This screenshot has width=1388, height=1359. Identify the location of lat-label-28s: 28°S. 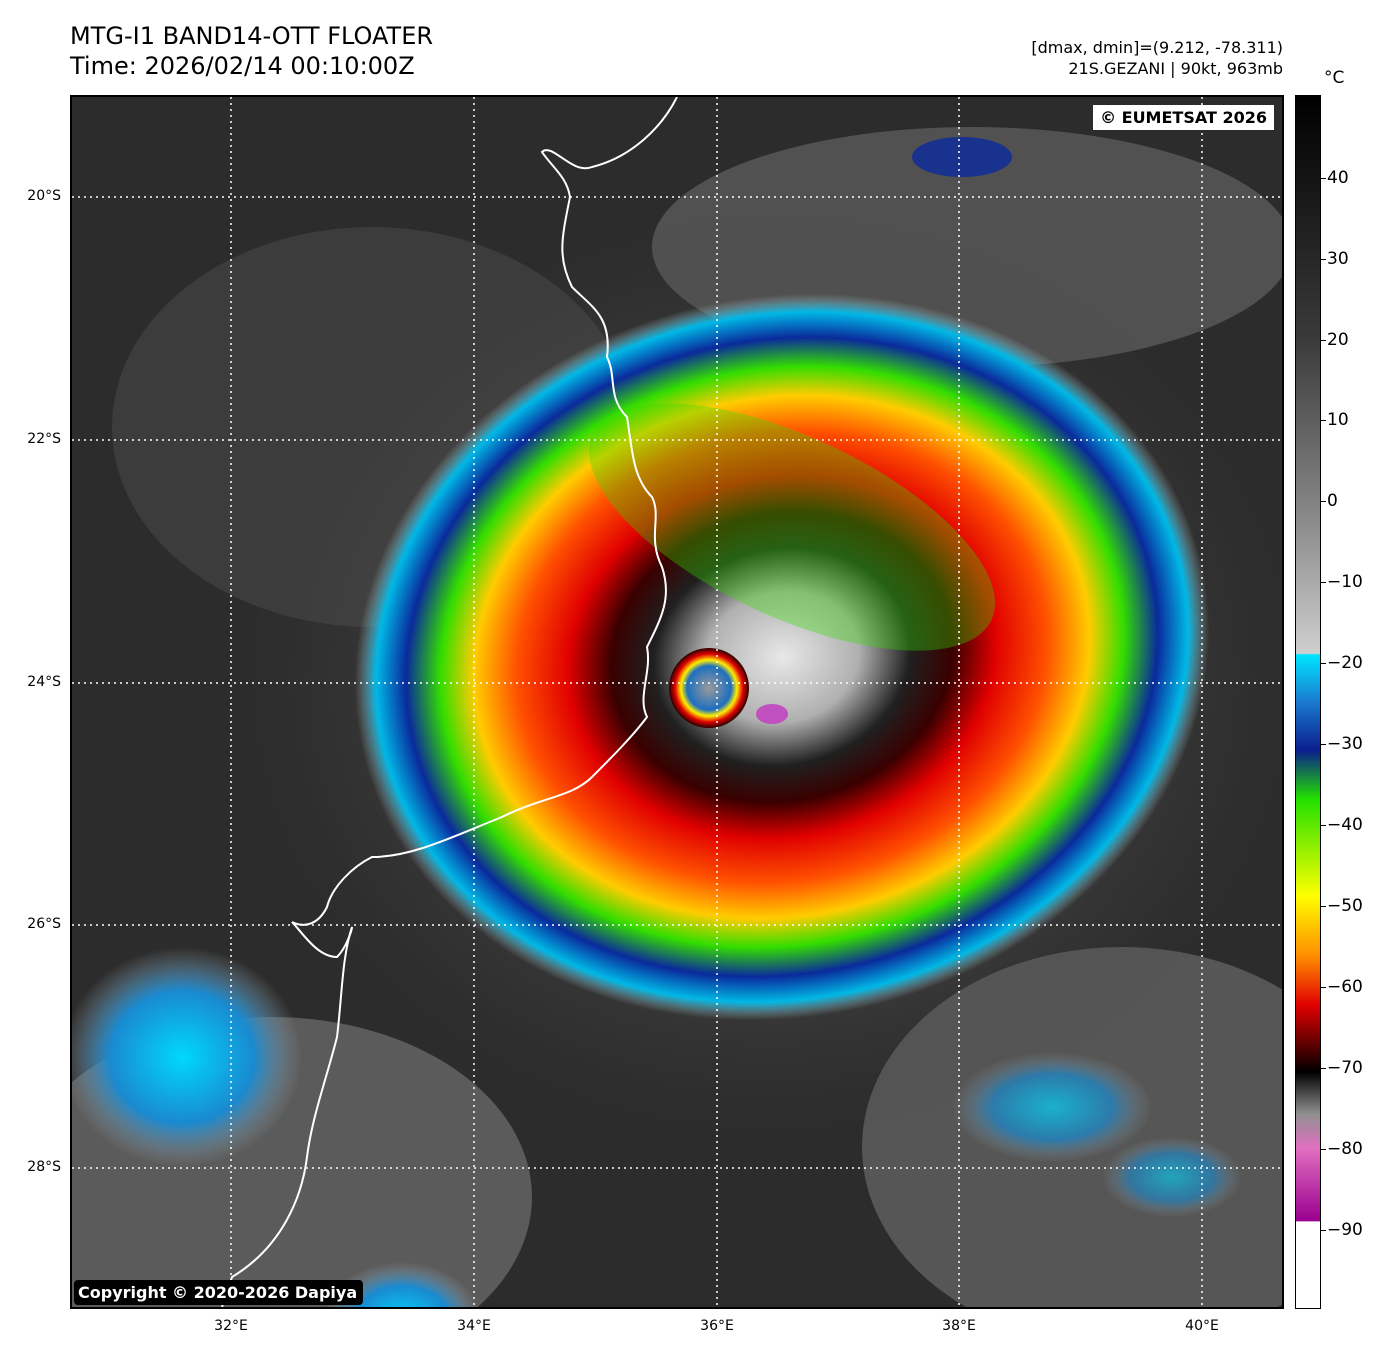
(44, 1167).